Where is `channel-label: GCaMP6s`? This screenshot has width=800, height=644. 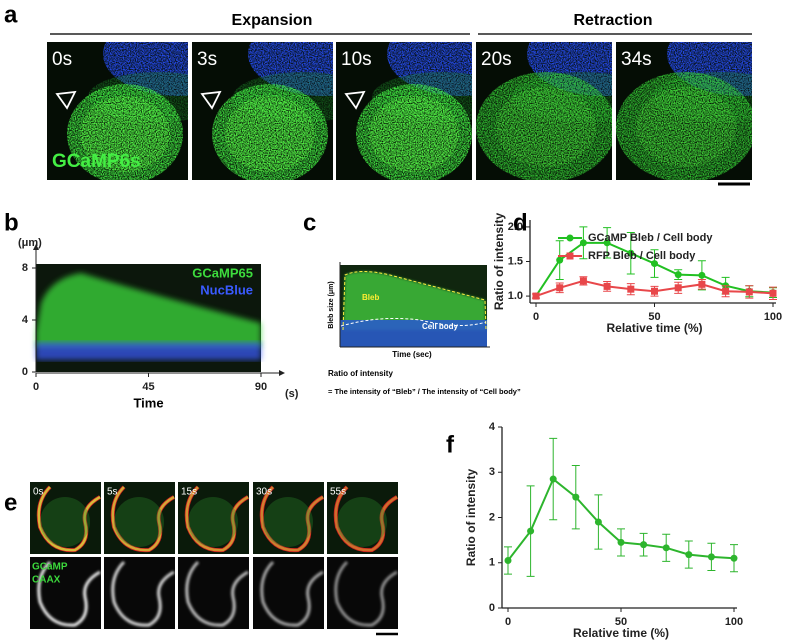 channel-label: GCaMP6s is located at coordinates (96, 161).